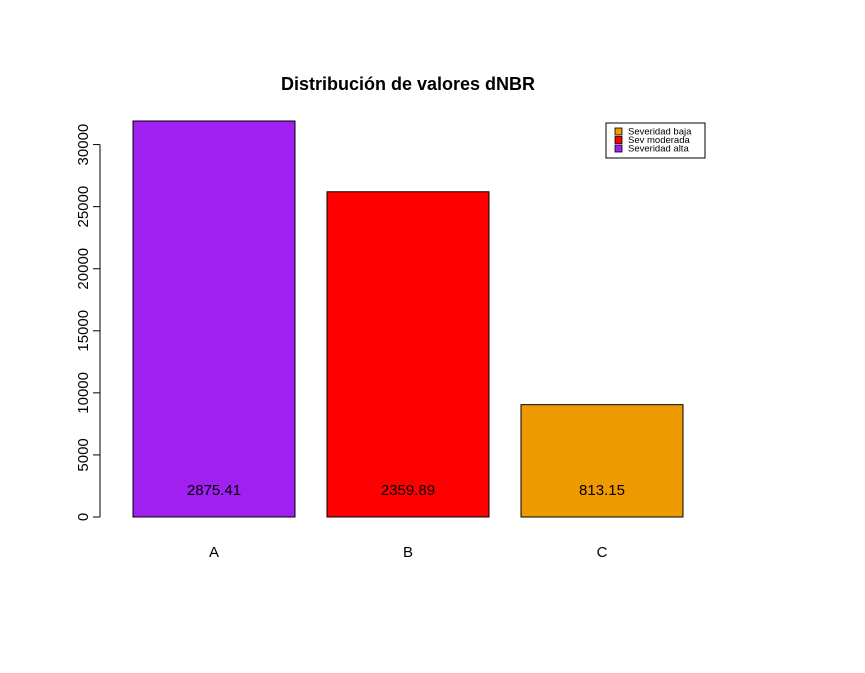  Describe the element at coordinates (602, 552) in the screenshot. I see `category-label: C` at that location.